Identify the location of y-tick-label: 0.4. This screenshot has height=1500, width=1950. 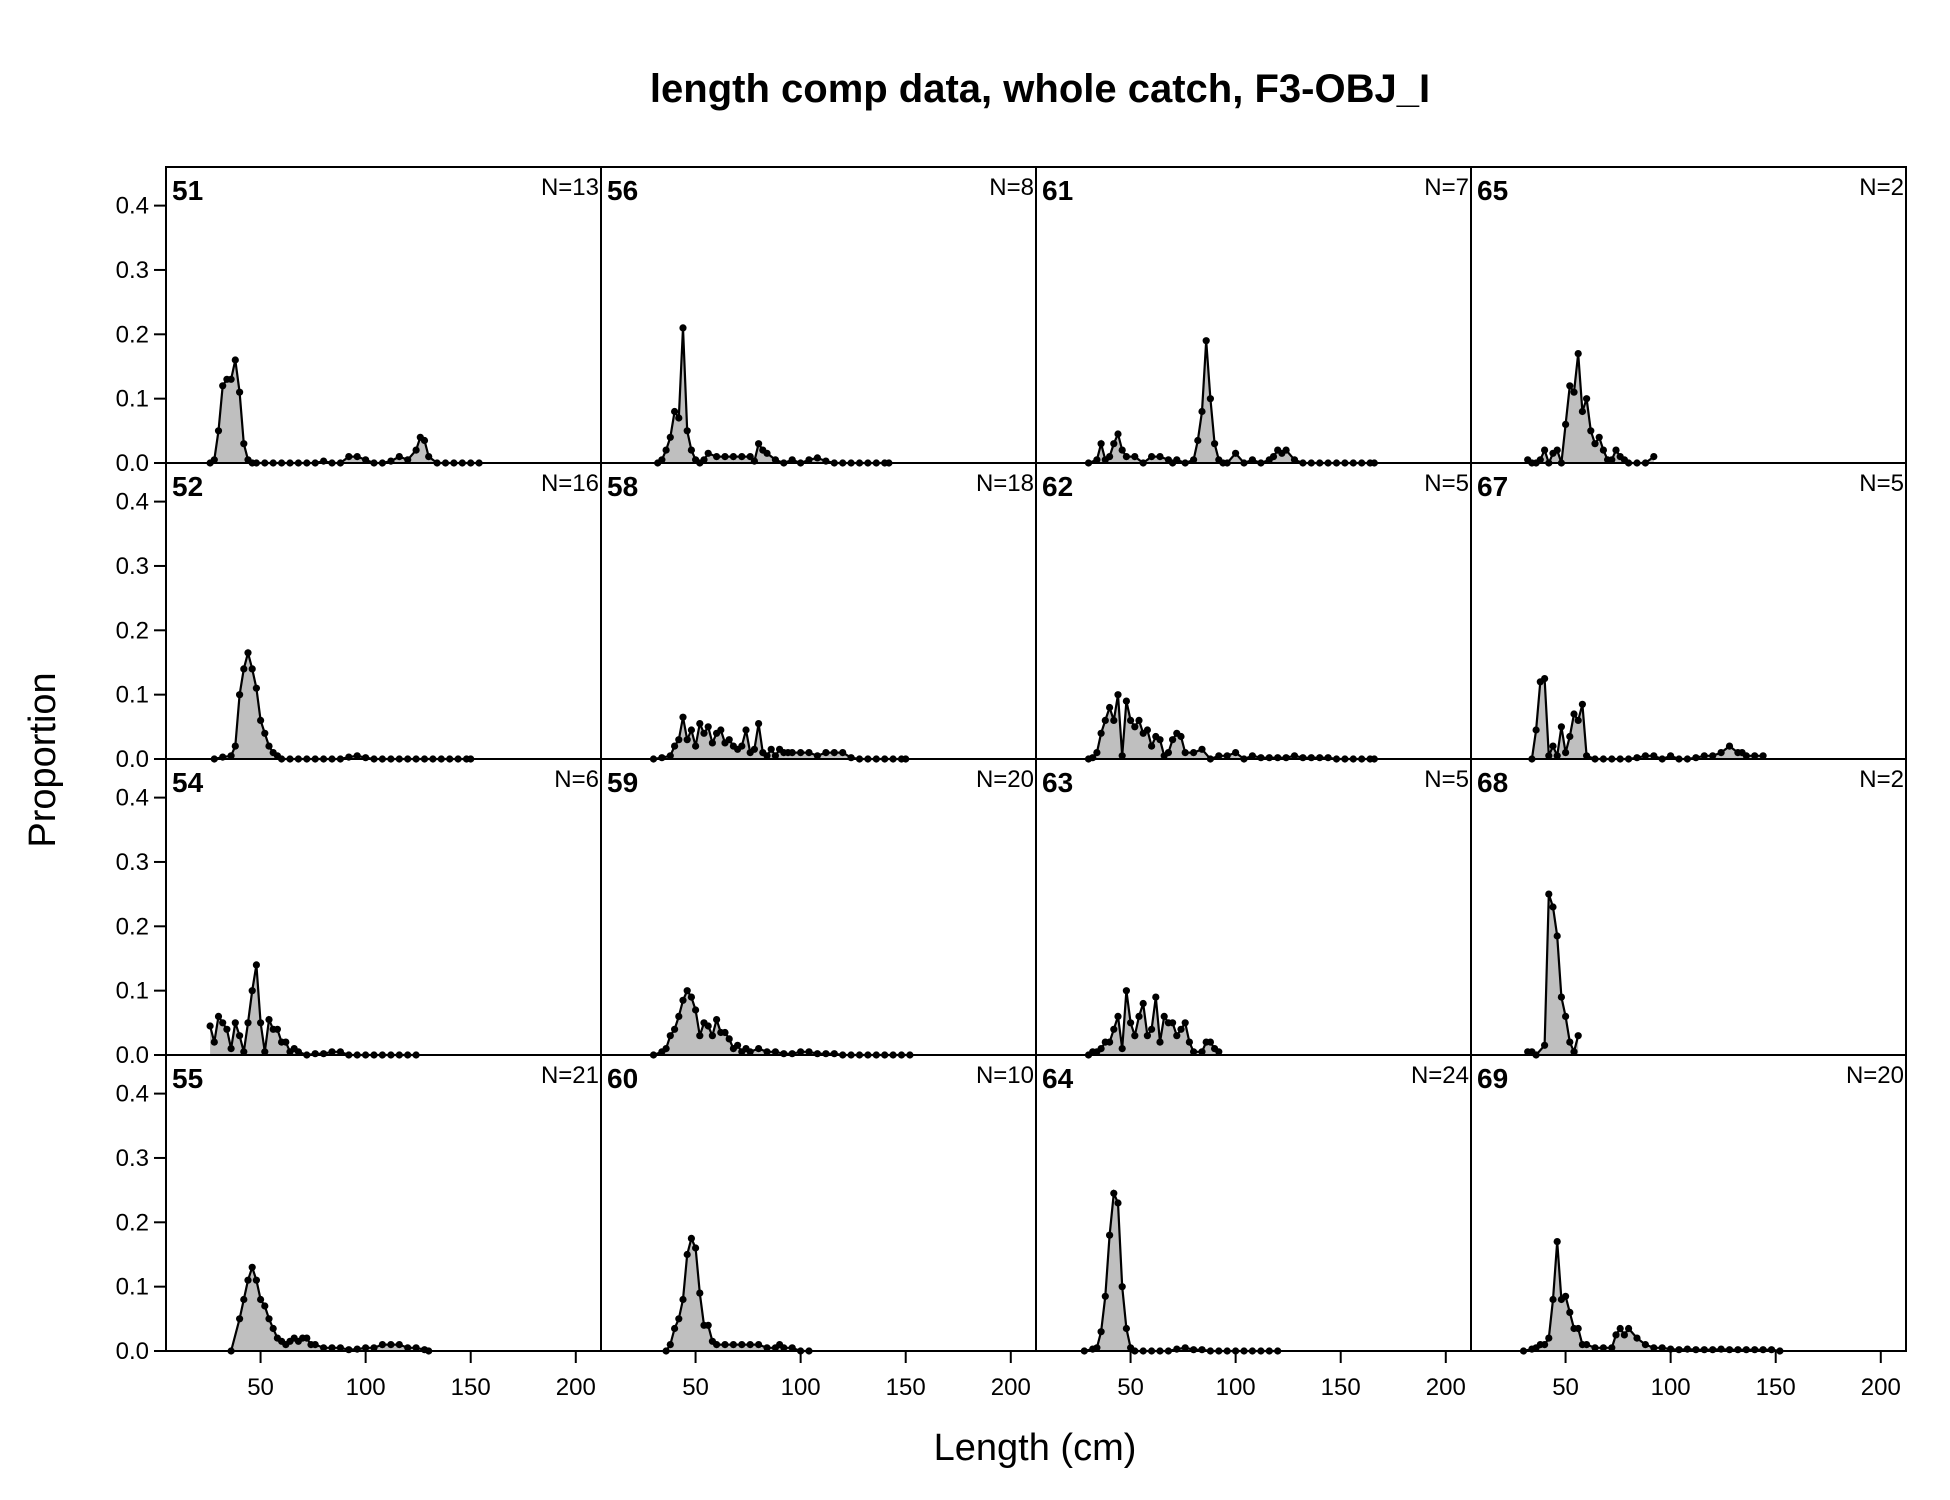
(132, 798).